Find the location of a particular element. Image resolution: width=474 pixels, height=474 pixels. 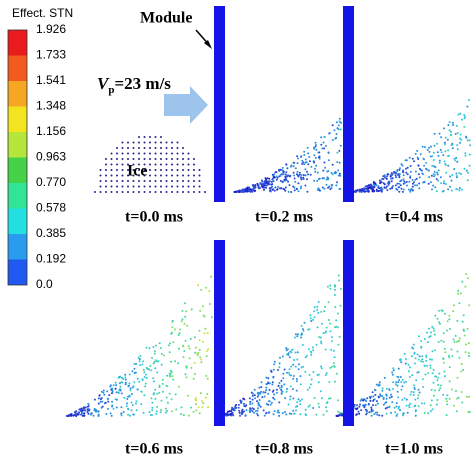

time-label: t=0.8 ms is located at coordinates (284, 449).